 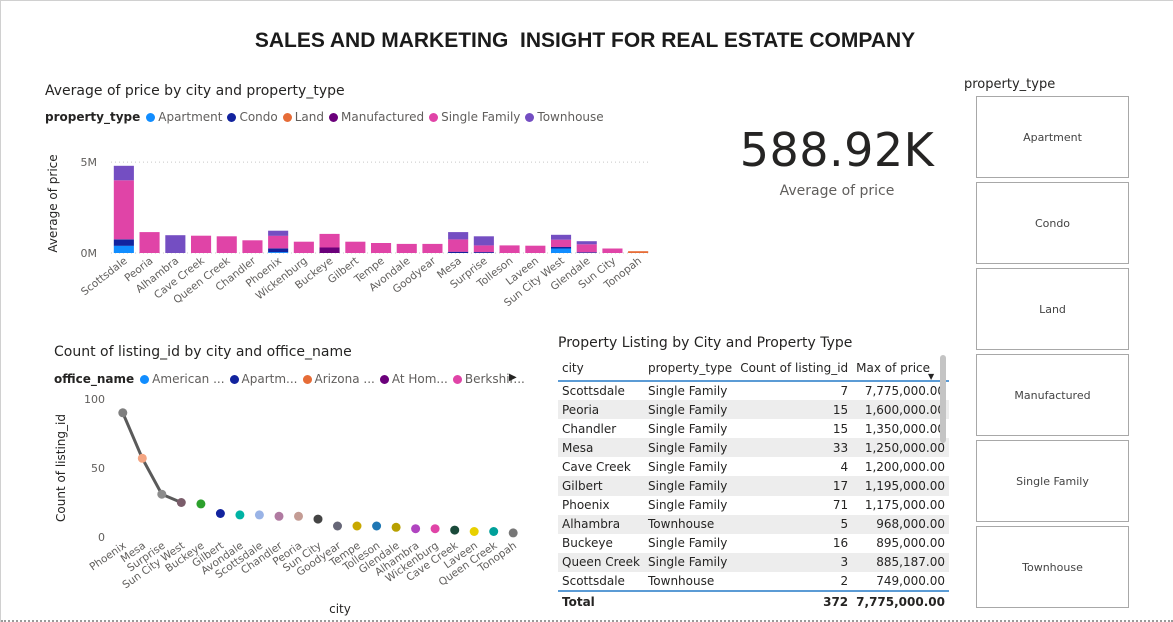 I want to click on slicer-option-townhouse: Townhouse, so click(x=1052, y=567).